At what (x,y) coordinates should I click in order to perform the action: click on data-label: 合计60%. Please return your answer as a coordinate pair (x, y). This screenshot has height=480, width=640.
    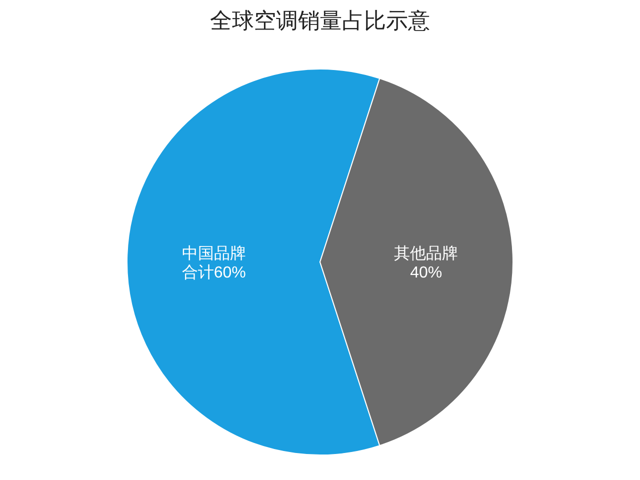
    Looking at the image, I should click on (214, 273).